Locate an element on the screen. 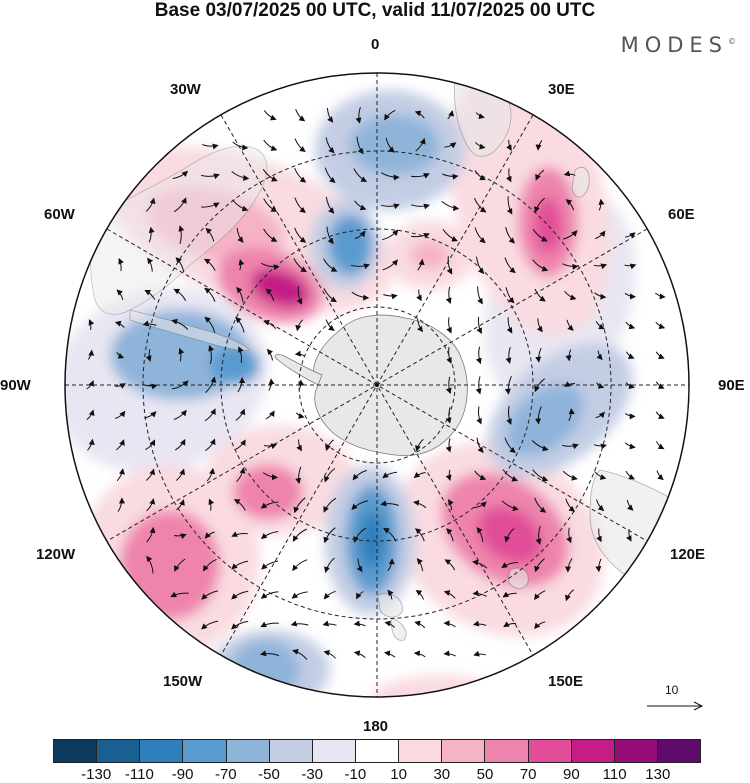 The width and height of the screenshot is (750, 783). reference-vector-label: 10 is located at coordinates (672, 690).